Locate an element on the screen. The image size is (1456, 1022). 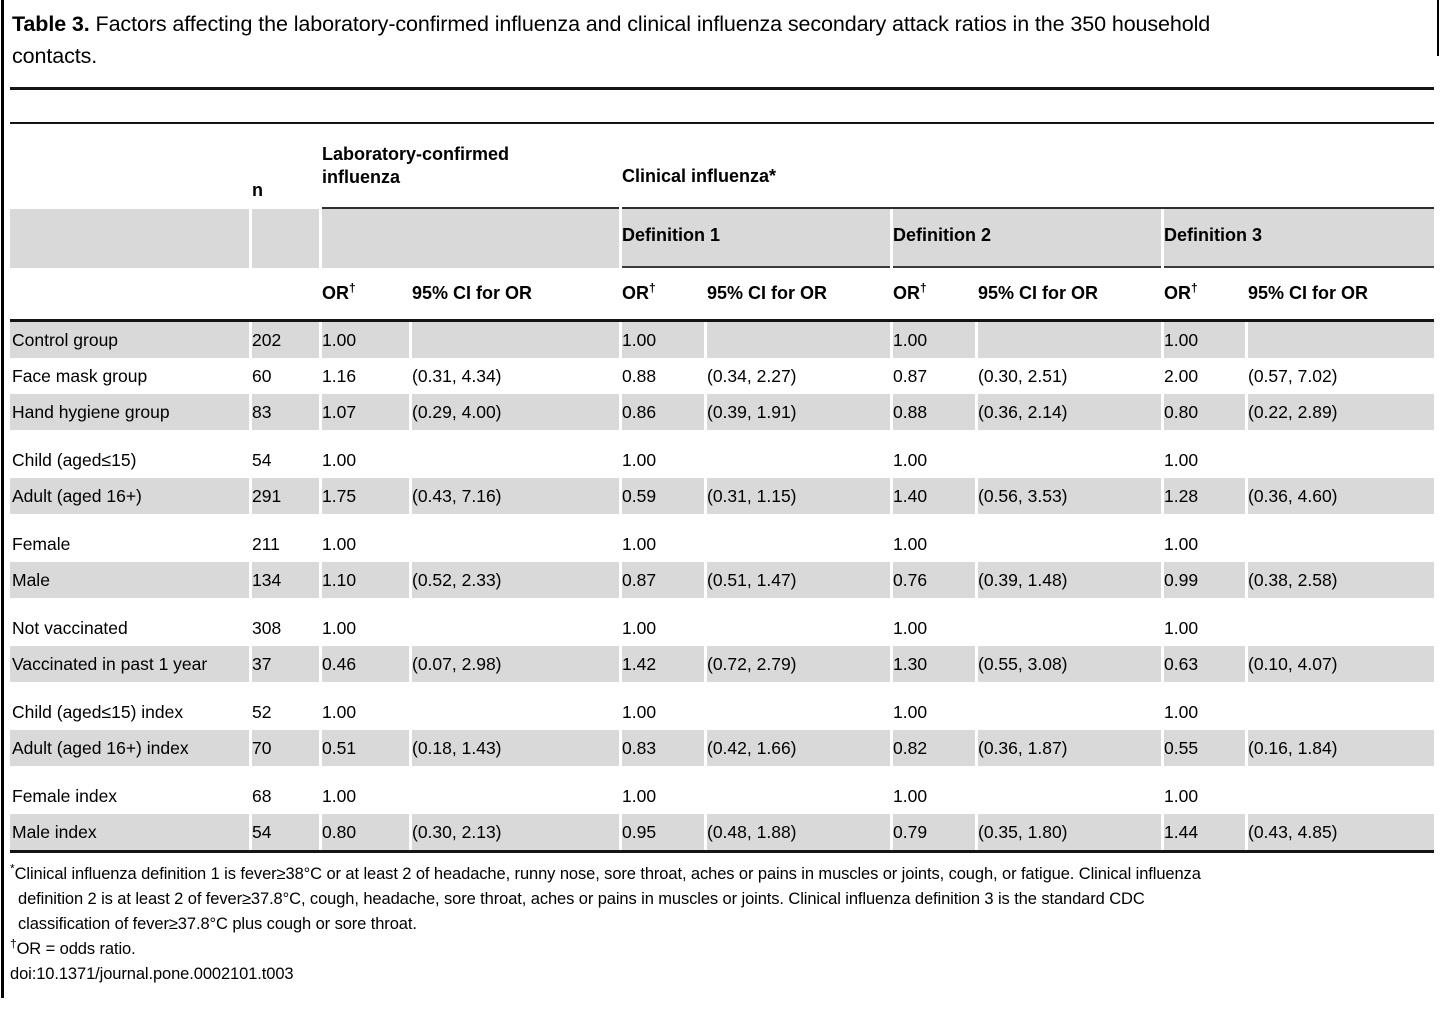
ci-header-def1: 95% CI for OR is located at coordinates (767, 292).